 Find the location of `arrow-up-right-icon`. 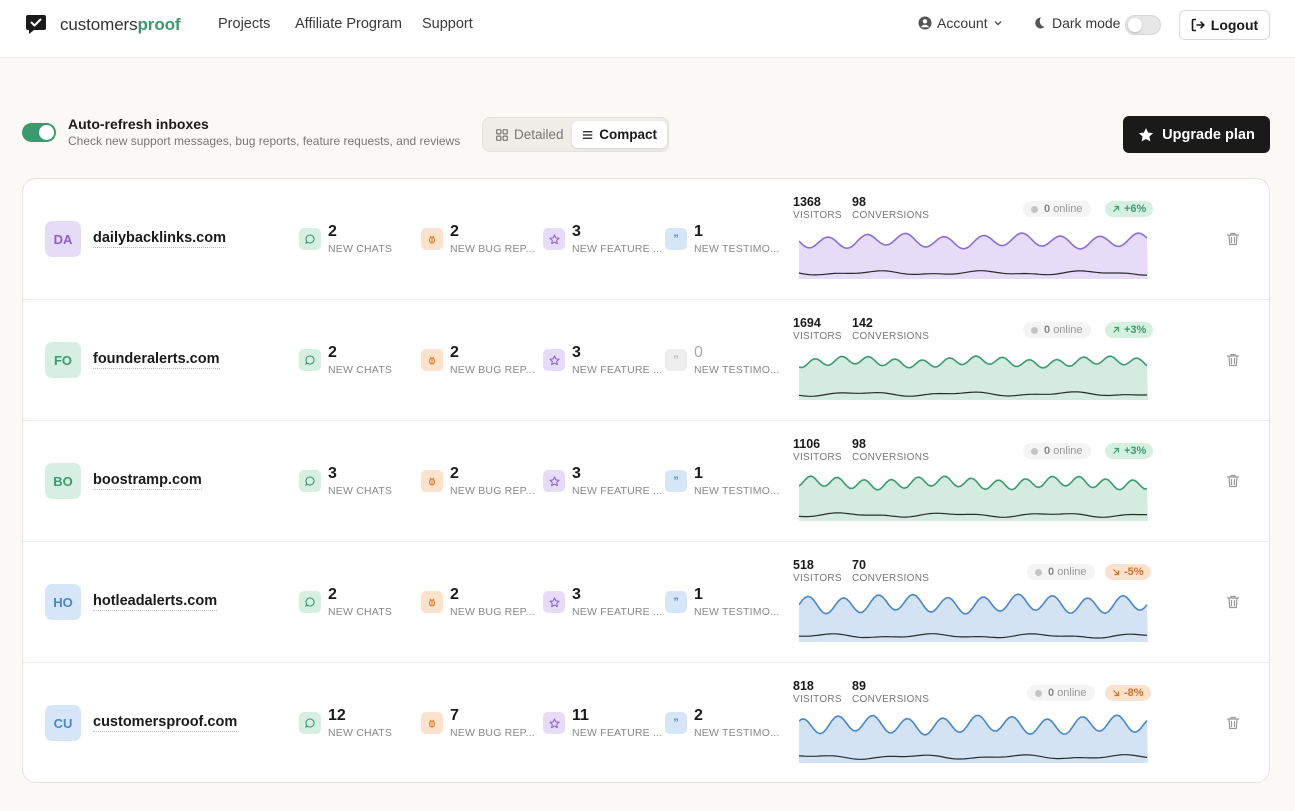

arrow-up-right-icon is located at coordinates (1116, 208).